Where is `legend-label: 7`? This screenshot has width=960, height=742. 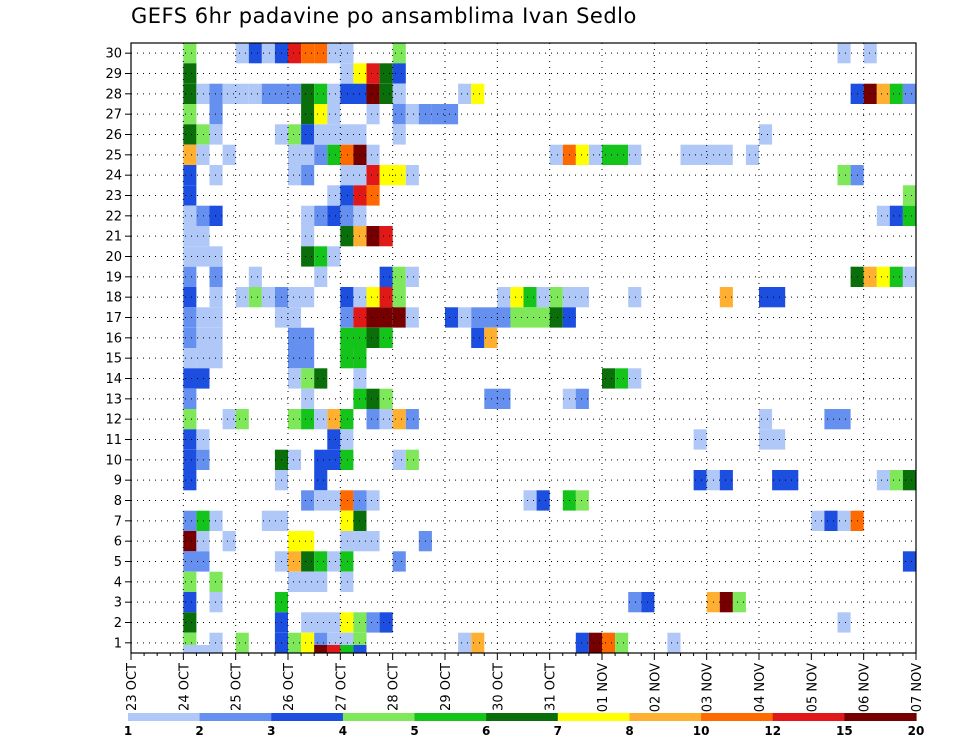
legend-label: 7 is located at coordinates (558, 731).